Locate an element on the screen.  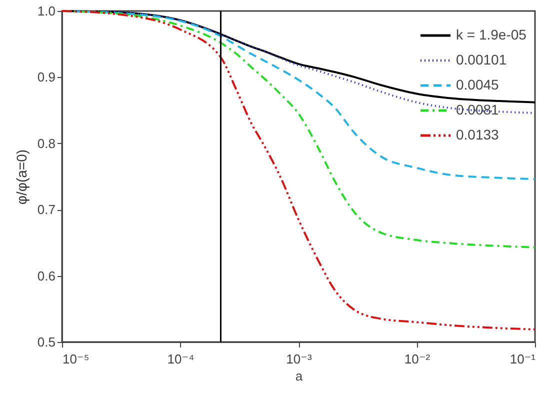
y-axis-title: φ/φ(a=0) is located at coordinates (21, 177).